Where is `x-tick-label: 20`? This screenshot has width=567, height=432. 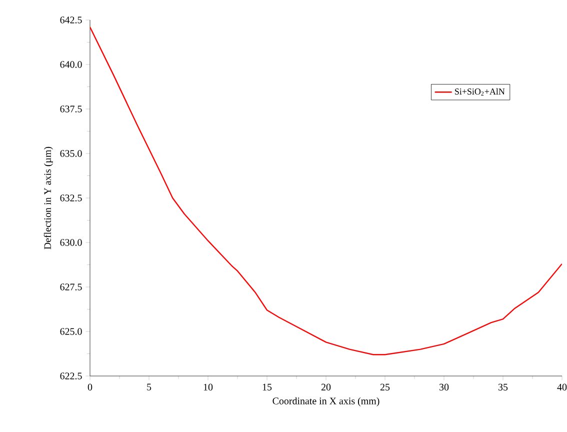
x-tick-label: 20 is located at coordinates (326, 387).